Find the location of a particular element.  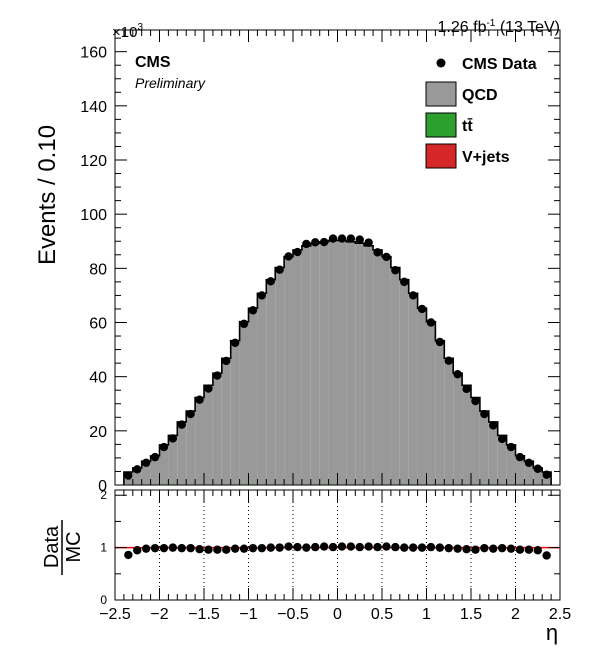

x-tick-label: −1 is located at coordinates (248, 614).